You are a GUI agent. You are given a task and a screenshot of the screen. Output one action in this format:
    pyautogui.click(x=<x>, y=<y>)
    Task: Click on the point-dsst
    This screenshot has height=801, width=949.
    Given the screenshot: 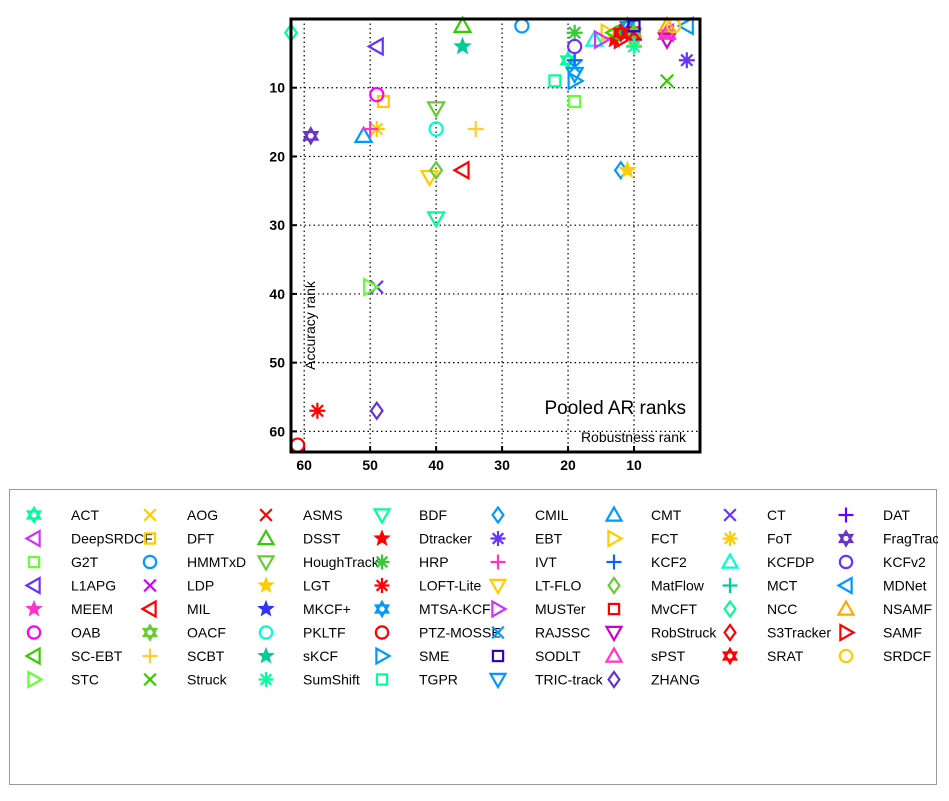 What is the action you would take?
    pyautogui.click(x=462, y=24)
    